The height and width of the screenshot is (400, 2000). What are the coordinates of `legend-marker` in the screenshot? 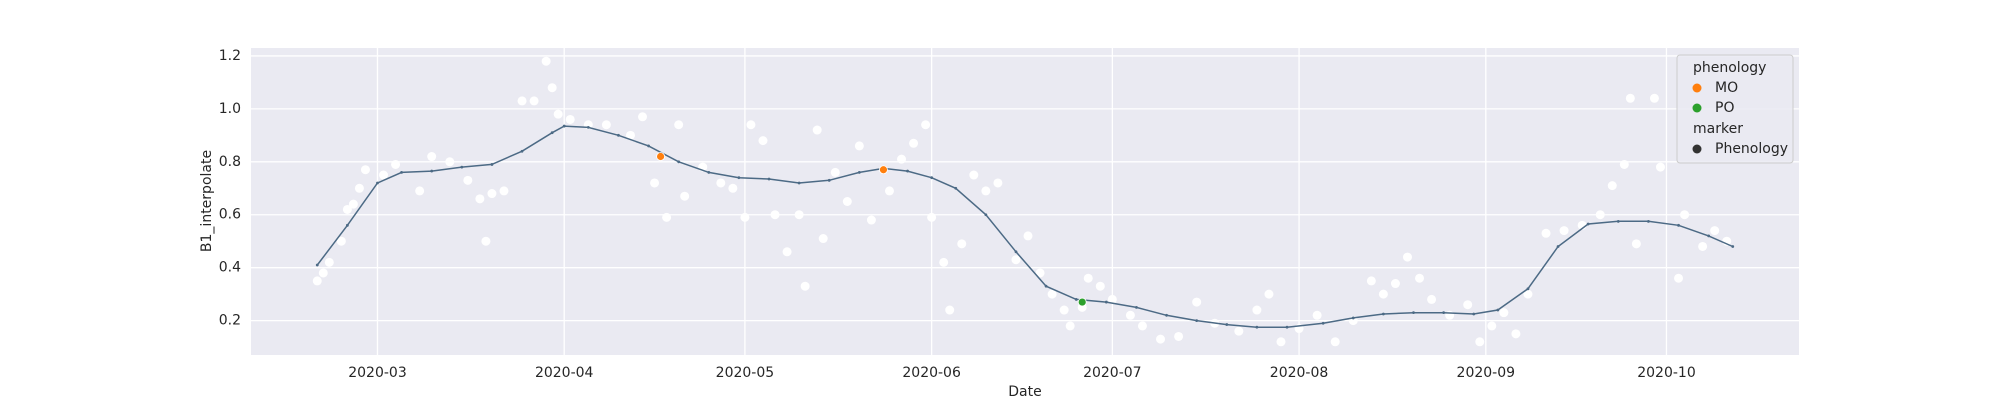 It's located at (1697, 88).